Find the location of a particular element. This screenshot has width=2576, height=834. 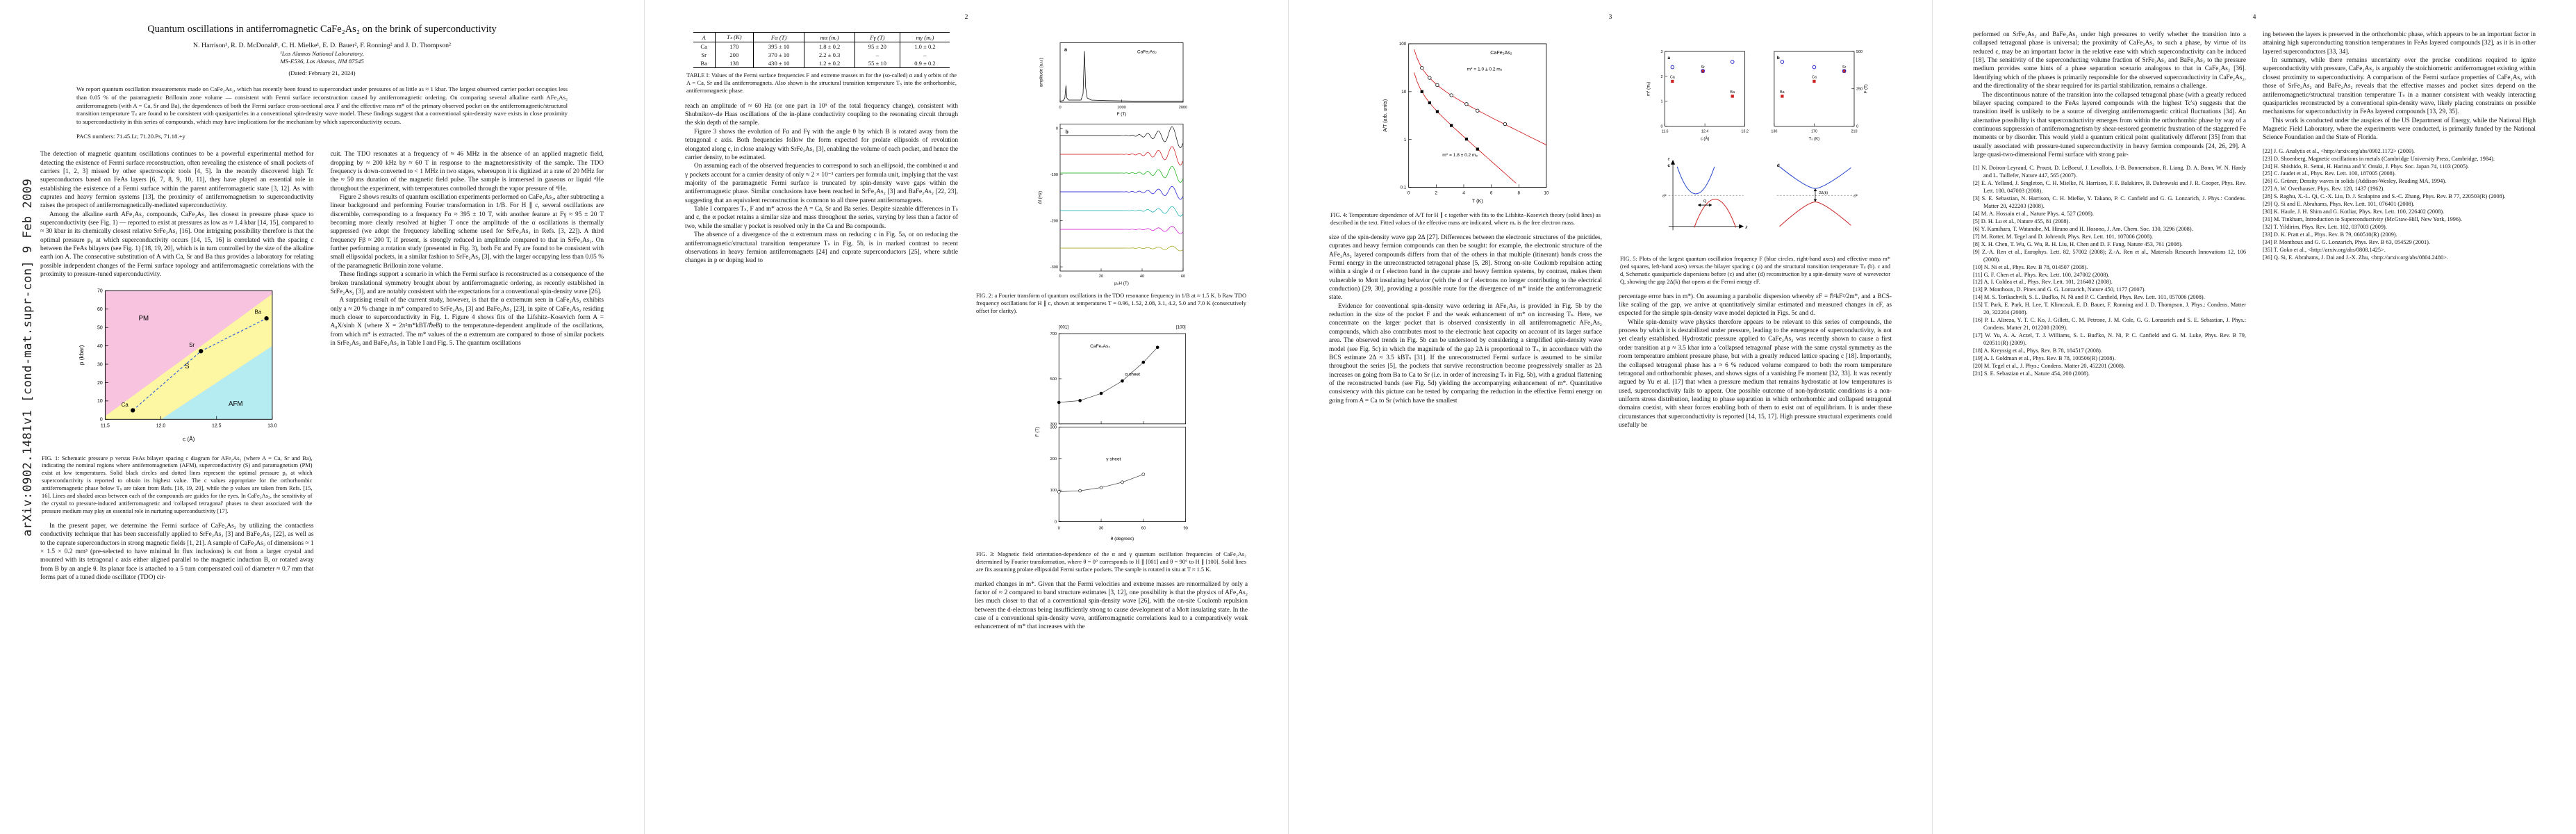

table-1-header: mα (mₑ) is located at coordinates (830, 37).